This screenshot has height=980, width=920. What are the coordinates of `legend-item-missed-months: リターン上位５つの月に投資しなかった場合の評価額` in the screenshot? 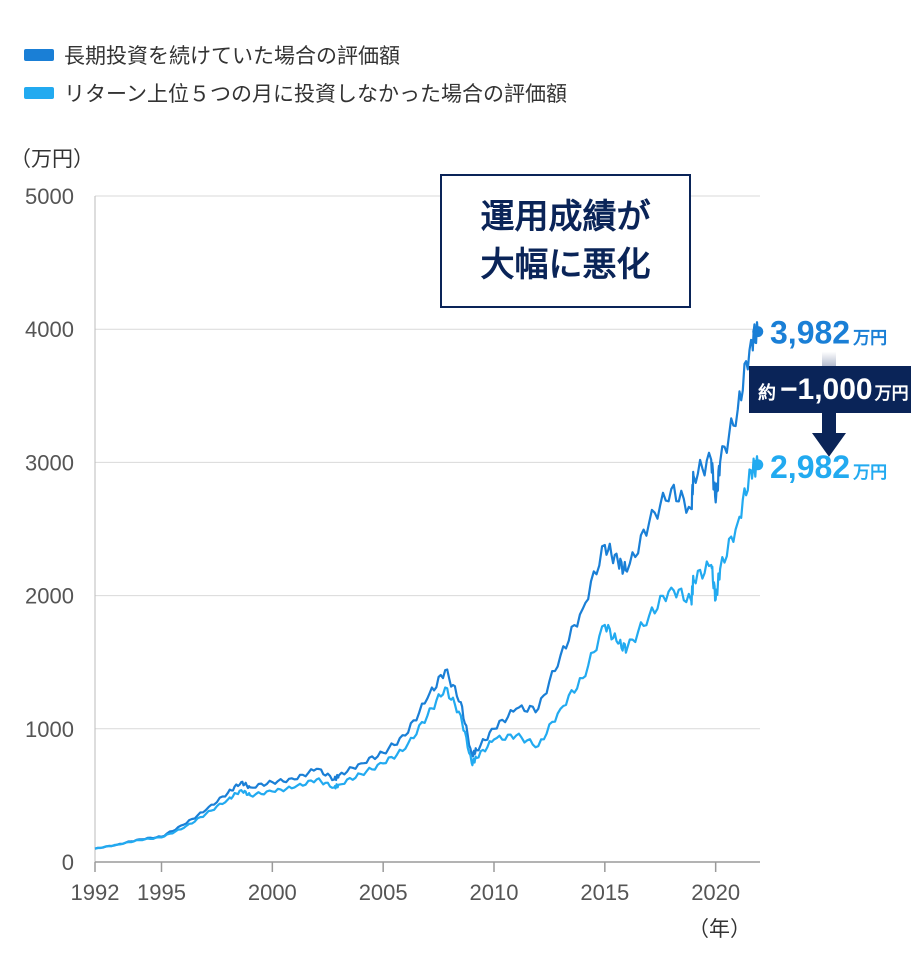 It's located at (295, 93).